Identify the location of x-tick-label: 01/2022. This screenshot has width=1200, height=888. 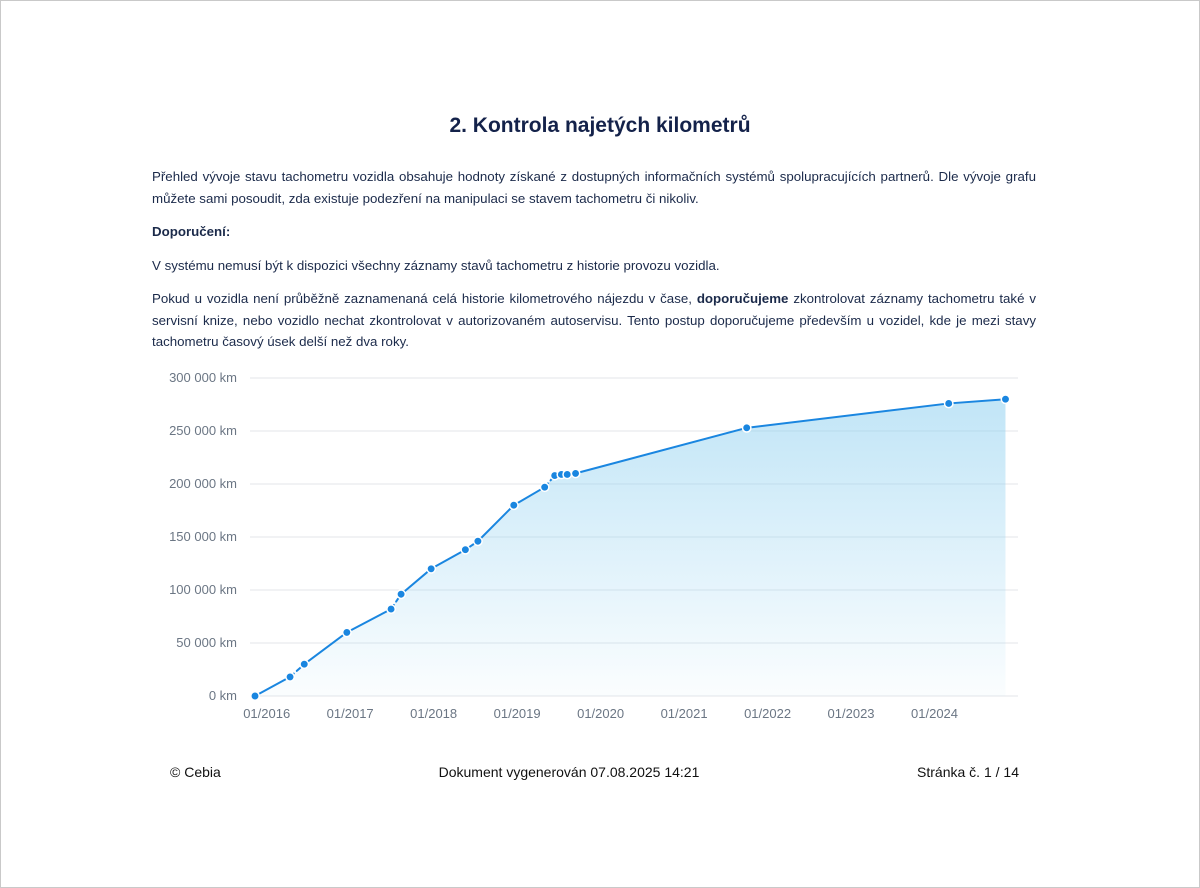
(767, 713).